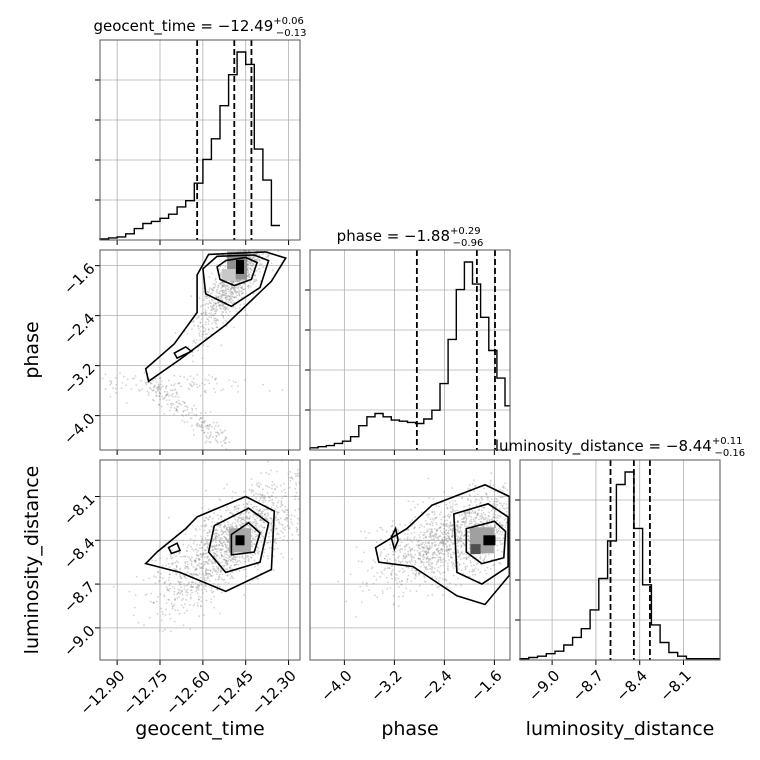  Describe the element at coordinates (675, 686) in the screenshot. I see `x-tick-label: −8.1` at that location.